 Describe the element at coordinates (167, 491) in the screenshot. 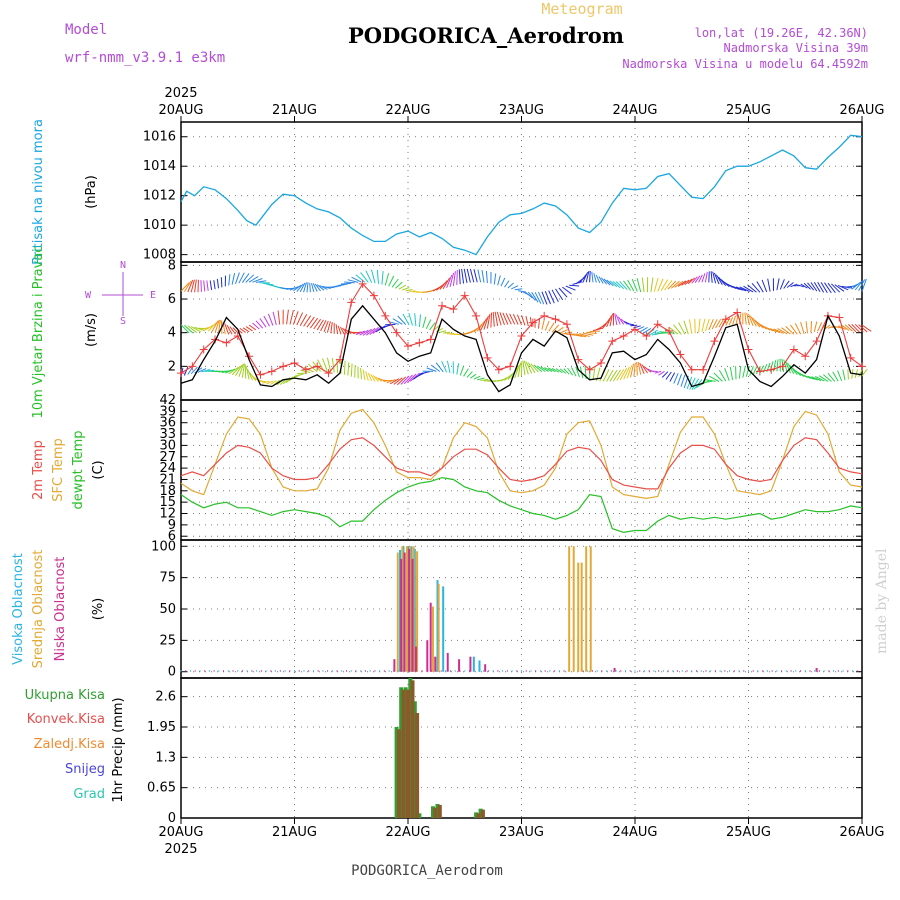

I see `y-tick-label: 18` at that location.